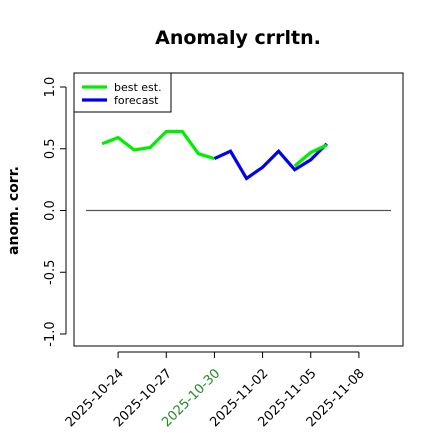 This screenshot has height=440, width=440. I want to click on y-tick-label: 0.0, so click(50, 210).